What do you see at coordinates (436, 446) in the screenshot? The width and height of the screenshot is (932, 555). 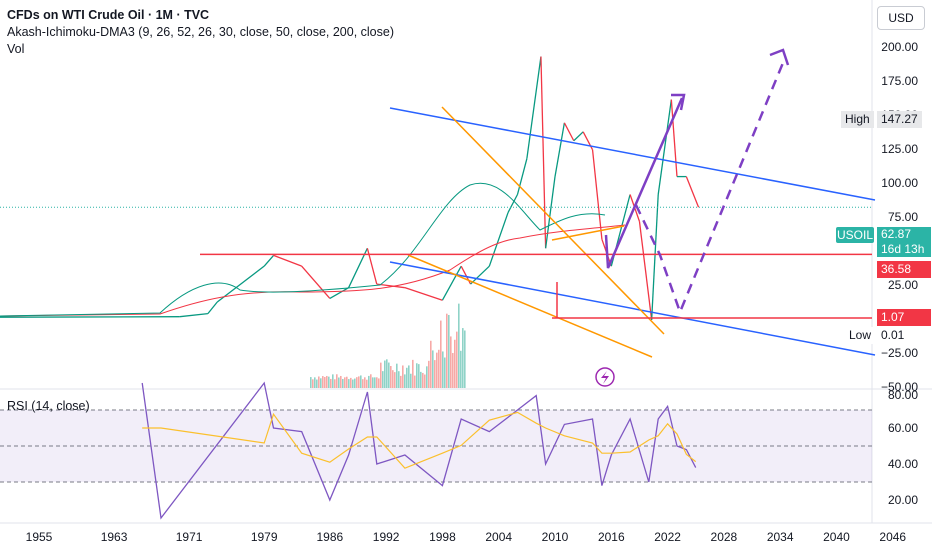 I see `rsi-band` at bounding box center [436, 446].